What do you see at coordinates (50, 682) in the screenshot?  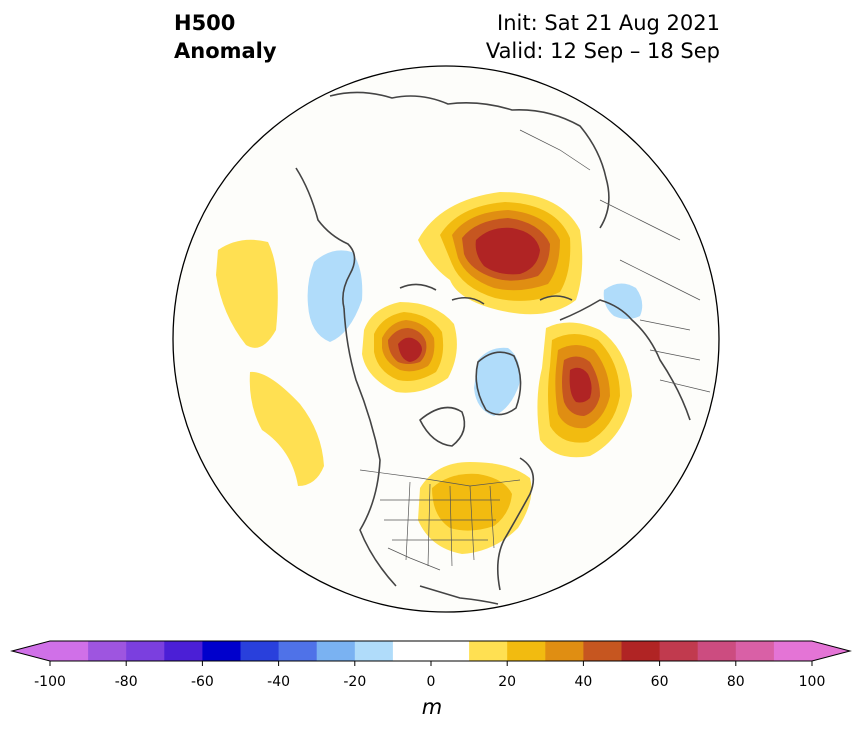 I see `colorbar-tick-label: -100` at bounding box center [50, 682].